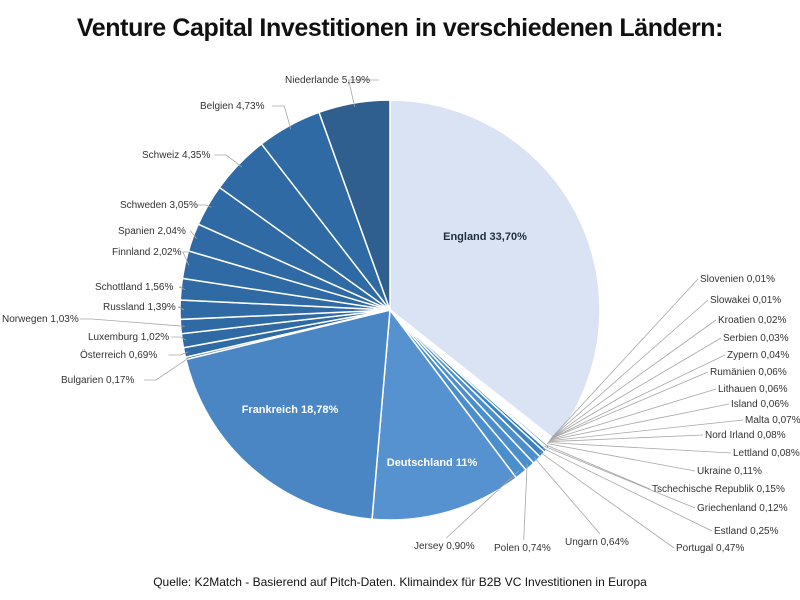 The image size is (800, 600). What do you see at coordinates (186, 258) in the screenshot?
I see `leader-finnland` at bounding box center [186, 258].